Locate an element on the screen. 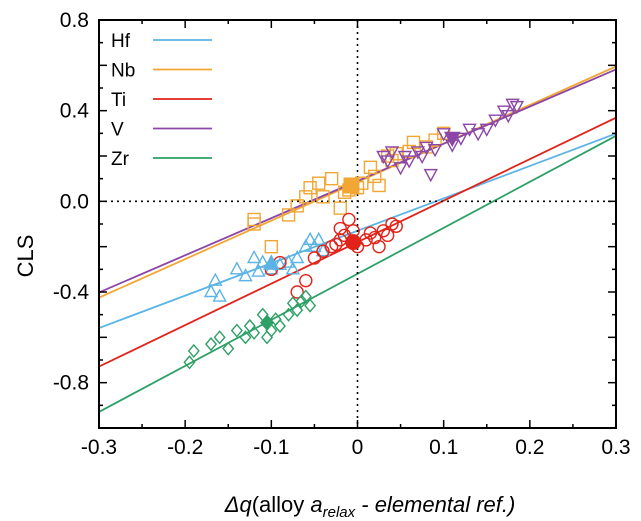  x-tick-label: 0.3 is located at coordinates (615, 447).